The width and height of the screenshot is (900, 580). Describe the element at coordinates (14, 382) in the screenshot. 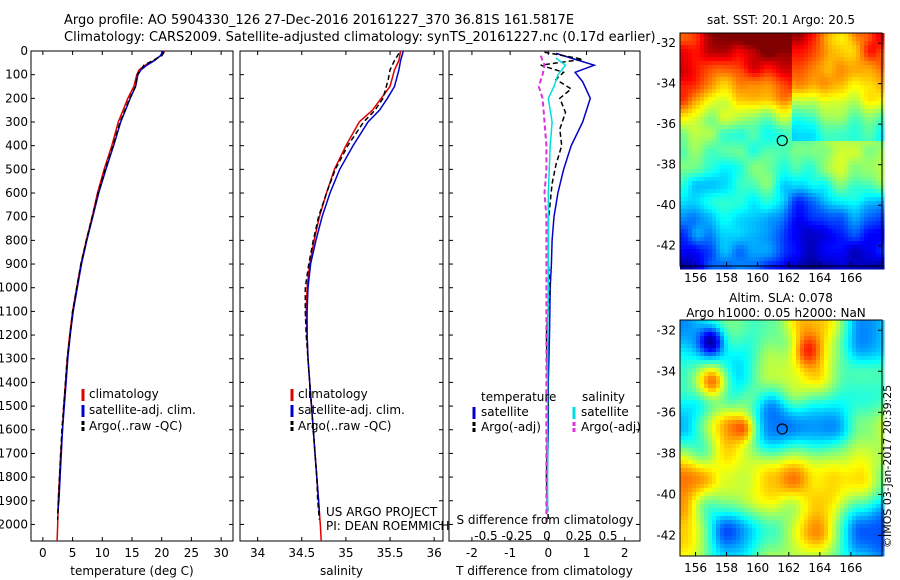

I see `y-tick-label: 1400` at that location.